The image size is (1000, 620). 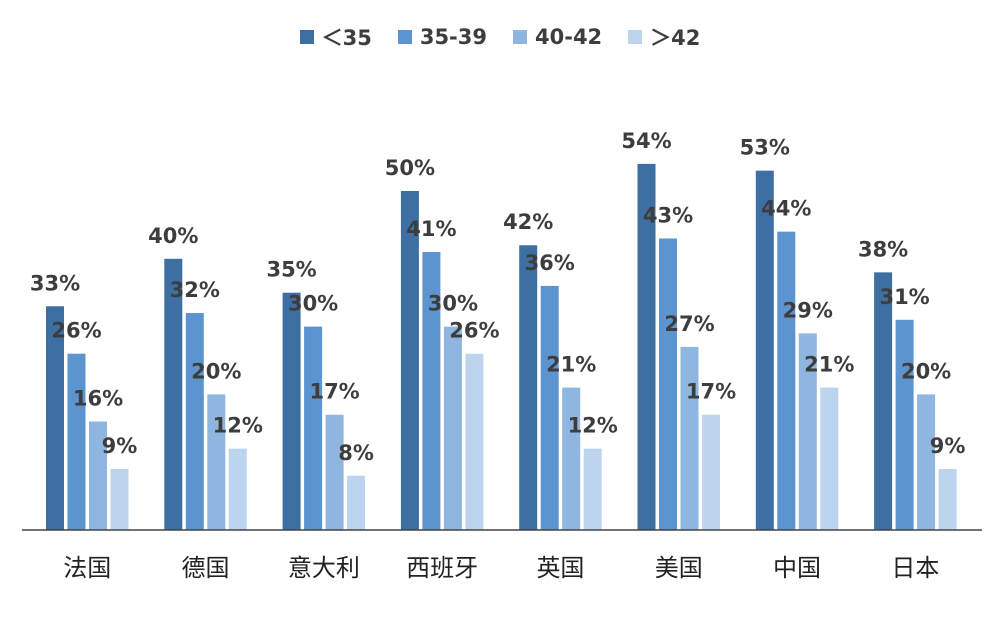 What do you see at coordinates (808, 310) in the screenshot?
I see `bar-value-label-6-2: 29%` at bounding box center [808, 310].